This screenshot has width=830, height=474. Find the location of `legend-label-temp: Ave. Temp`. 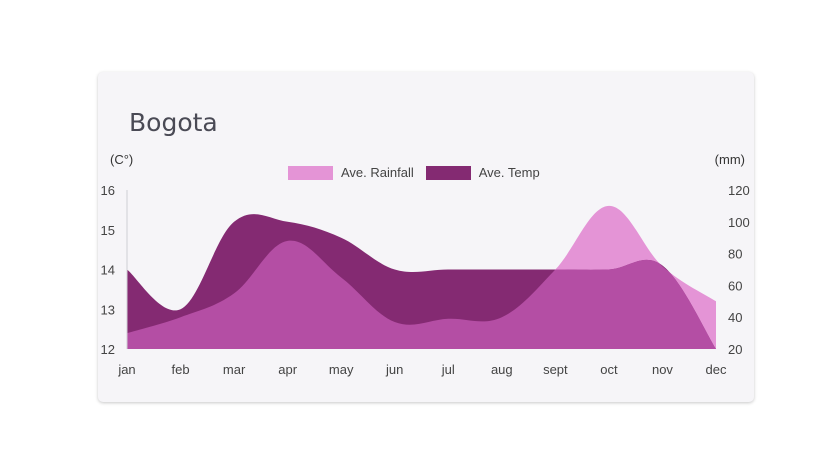

legend-label-temp: Ave. Temp is located at coordinates (509, 172).